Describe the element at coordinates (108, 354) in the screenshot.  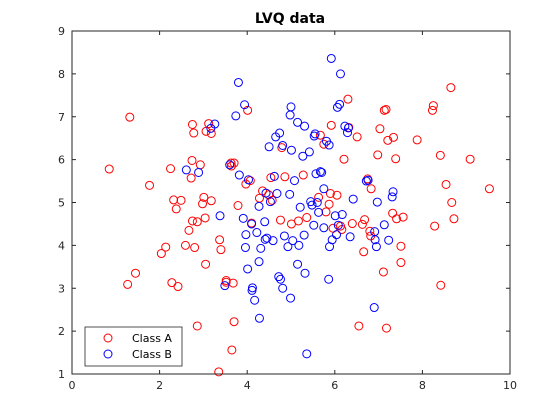
I see `legend-marker-class-b` at that location.